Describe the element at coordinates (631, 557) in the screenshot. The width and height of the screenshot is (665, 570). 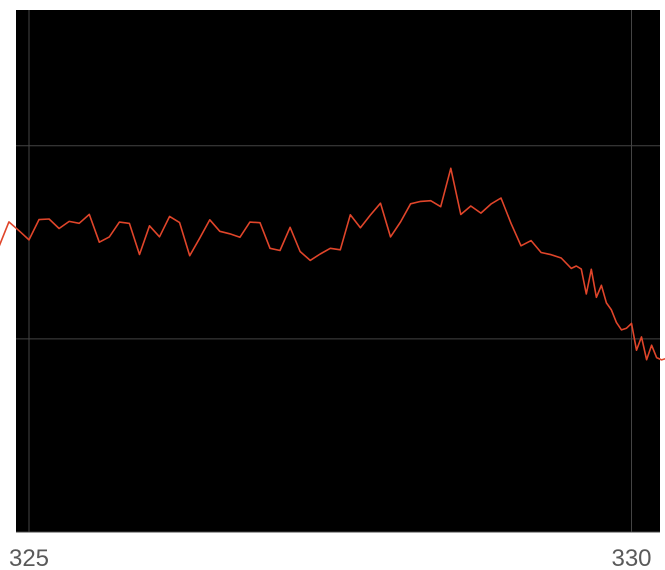
I see `x-tick-label-330: 330` at that location.